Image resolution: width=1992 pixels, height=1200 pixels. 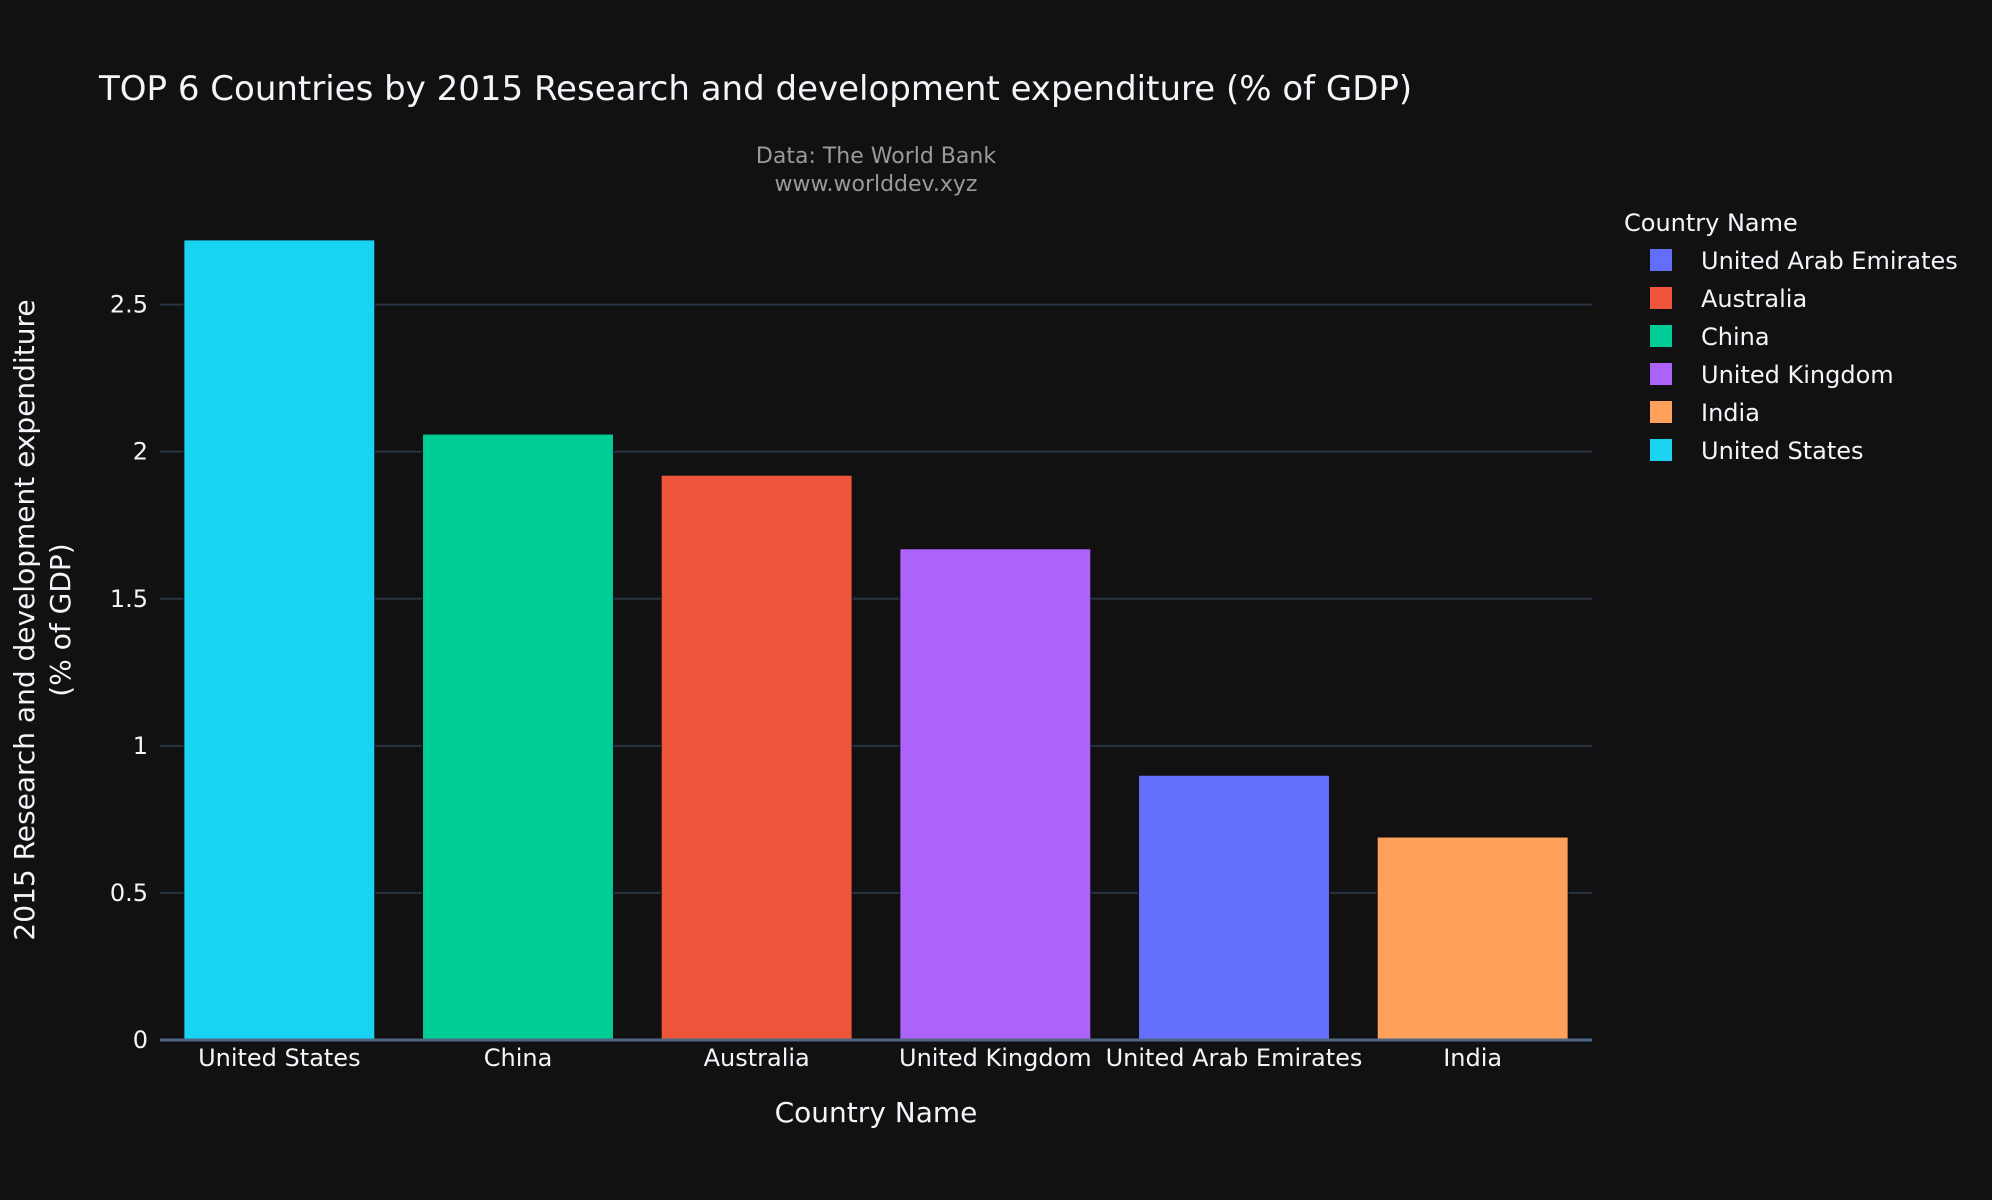 What do you see at coordinates (876, 1112) in the screenshot?
I see `x-axis-title: Country Name` at bounding box center [876, 1112].